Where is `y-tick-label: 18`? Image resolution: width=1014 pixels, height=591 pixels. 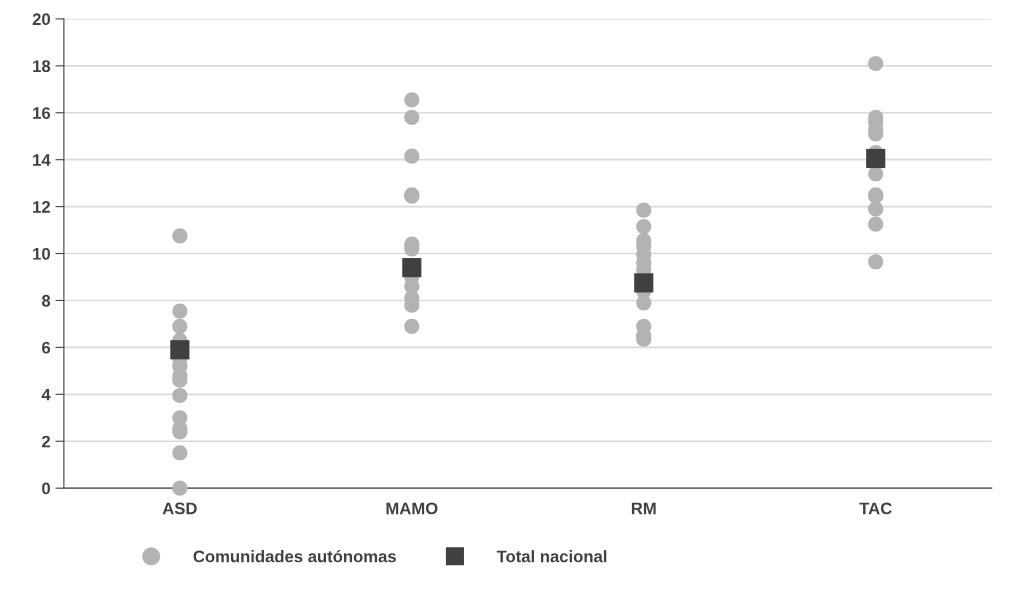 y-tick-label: 18 is located at coordinates (42, 66).